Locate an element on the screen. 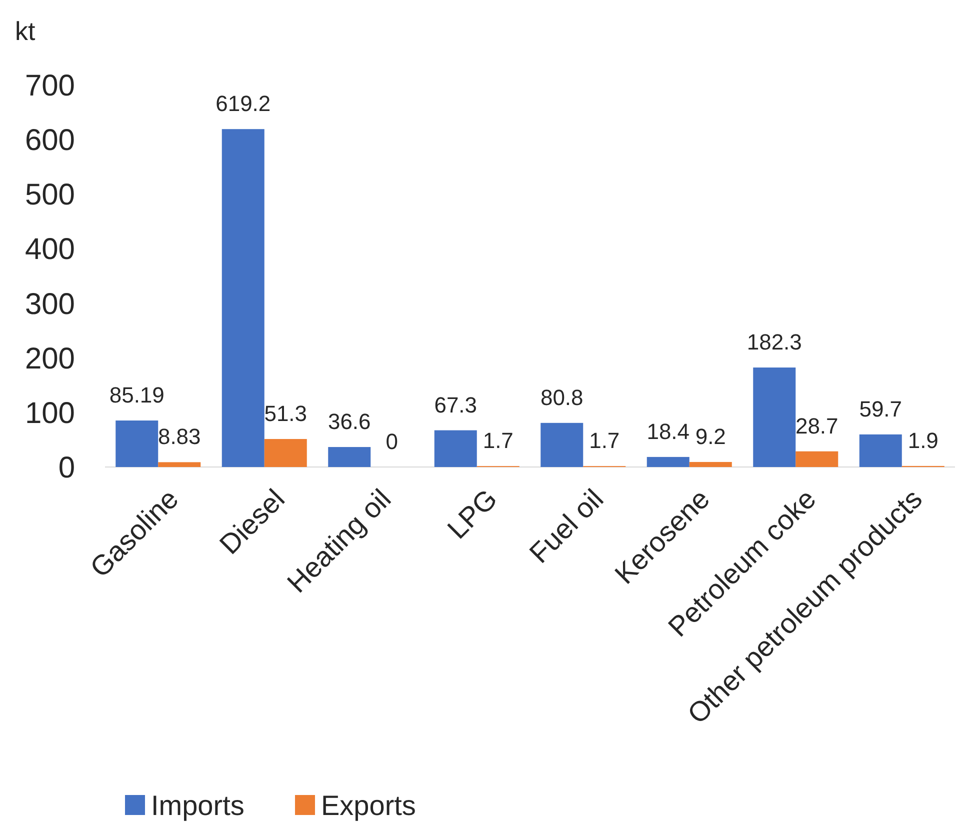  data-label: 9.2 is located at coordinates (710, 436).